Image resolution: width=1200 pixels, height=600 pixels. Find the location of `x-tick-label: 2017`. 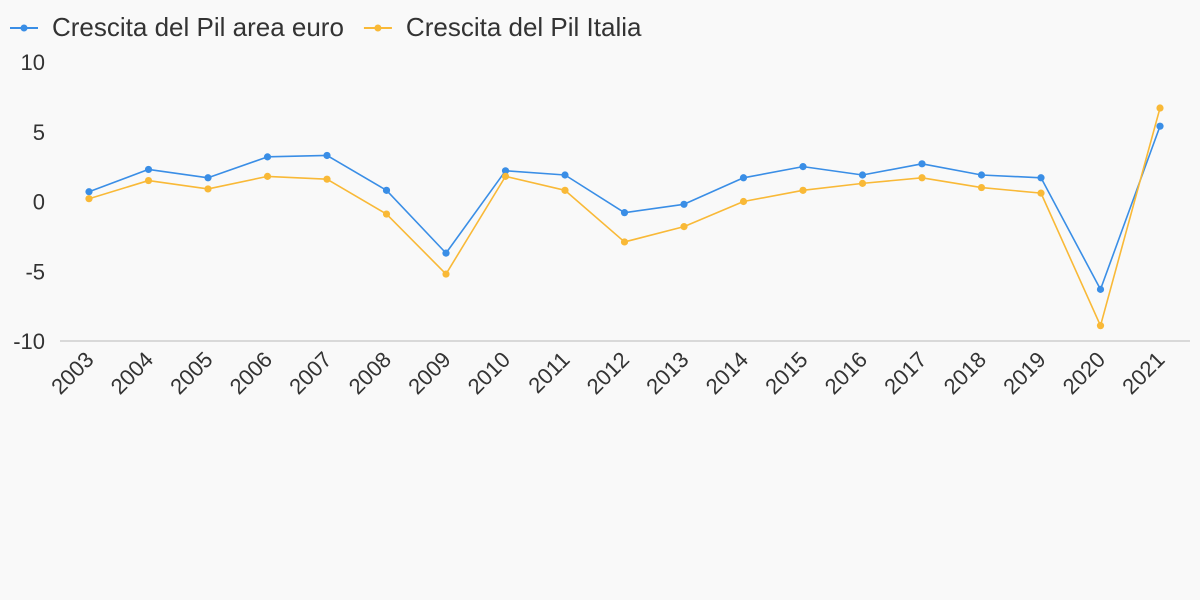

x-tick-label: 2017 is located at coordinates (905, 373).